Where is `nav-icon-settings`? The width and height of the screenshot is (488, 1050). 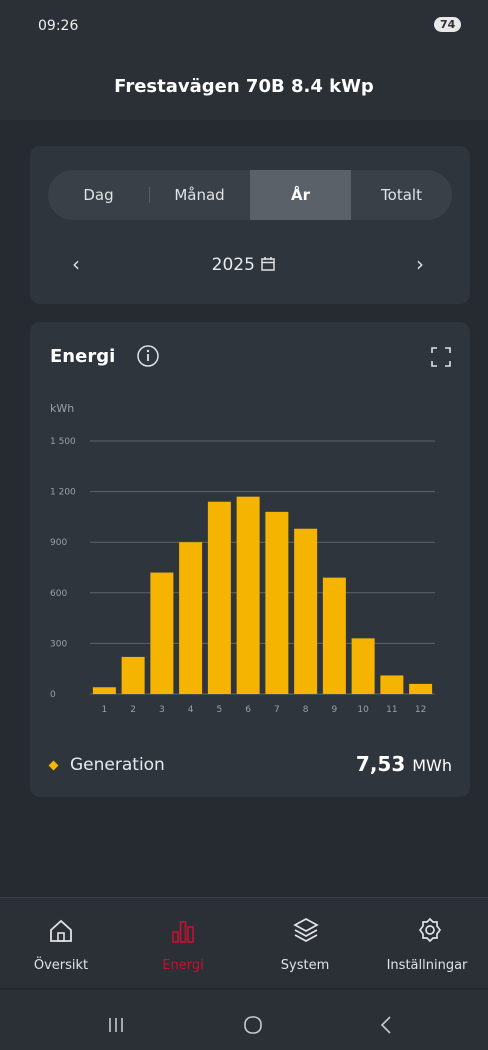 nav-icon-settings is located at coordinates (430, 930).